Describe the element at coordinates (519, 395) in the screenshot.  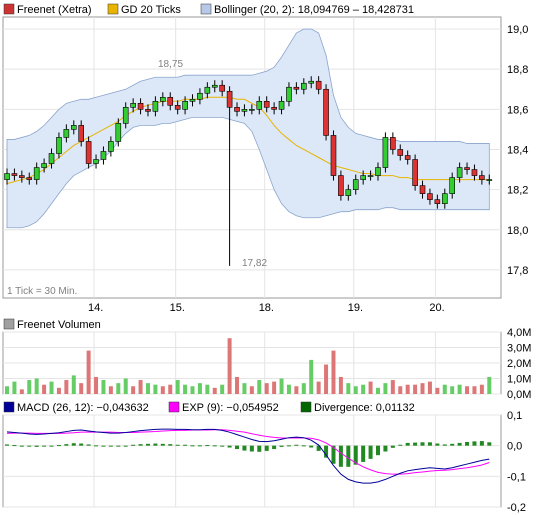
I see `volume-y-tick-label: 0,0M` at that location.